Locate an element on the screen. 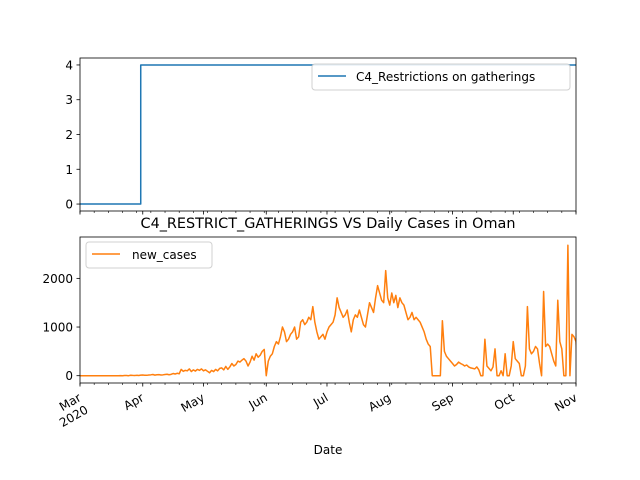  top-x-axis-ticks is located at coordinates (328, 213).